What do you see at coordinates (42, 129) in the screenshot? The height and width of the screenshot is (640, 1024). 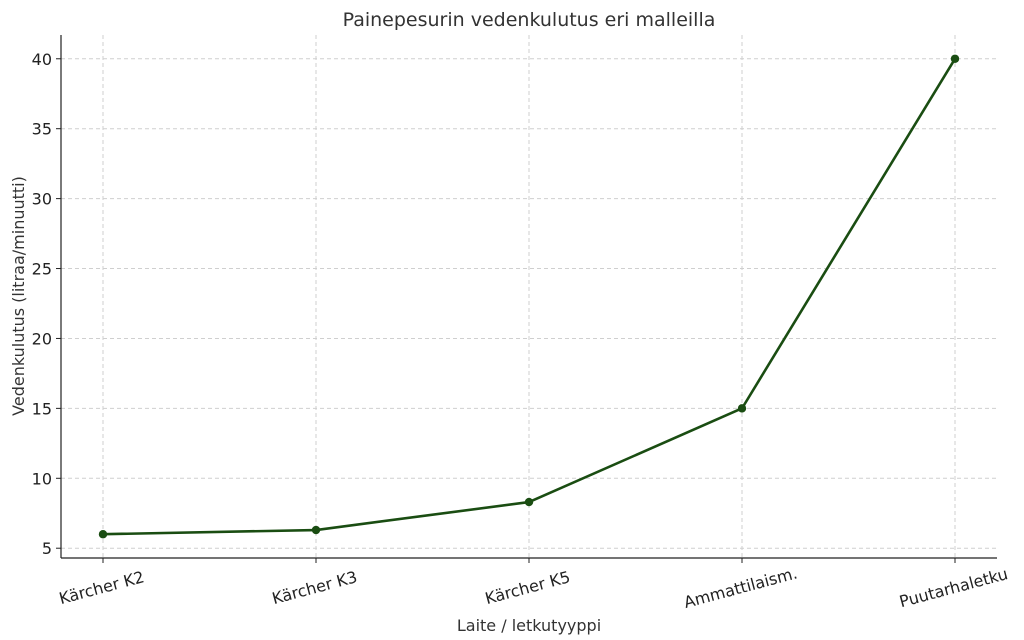 I see `y-tick-label: 35` at bounding box center [42, 129].